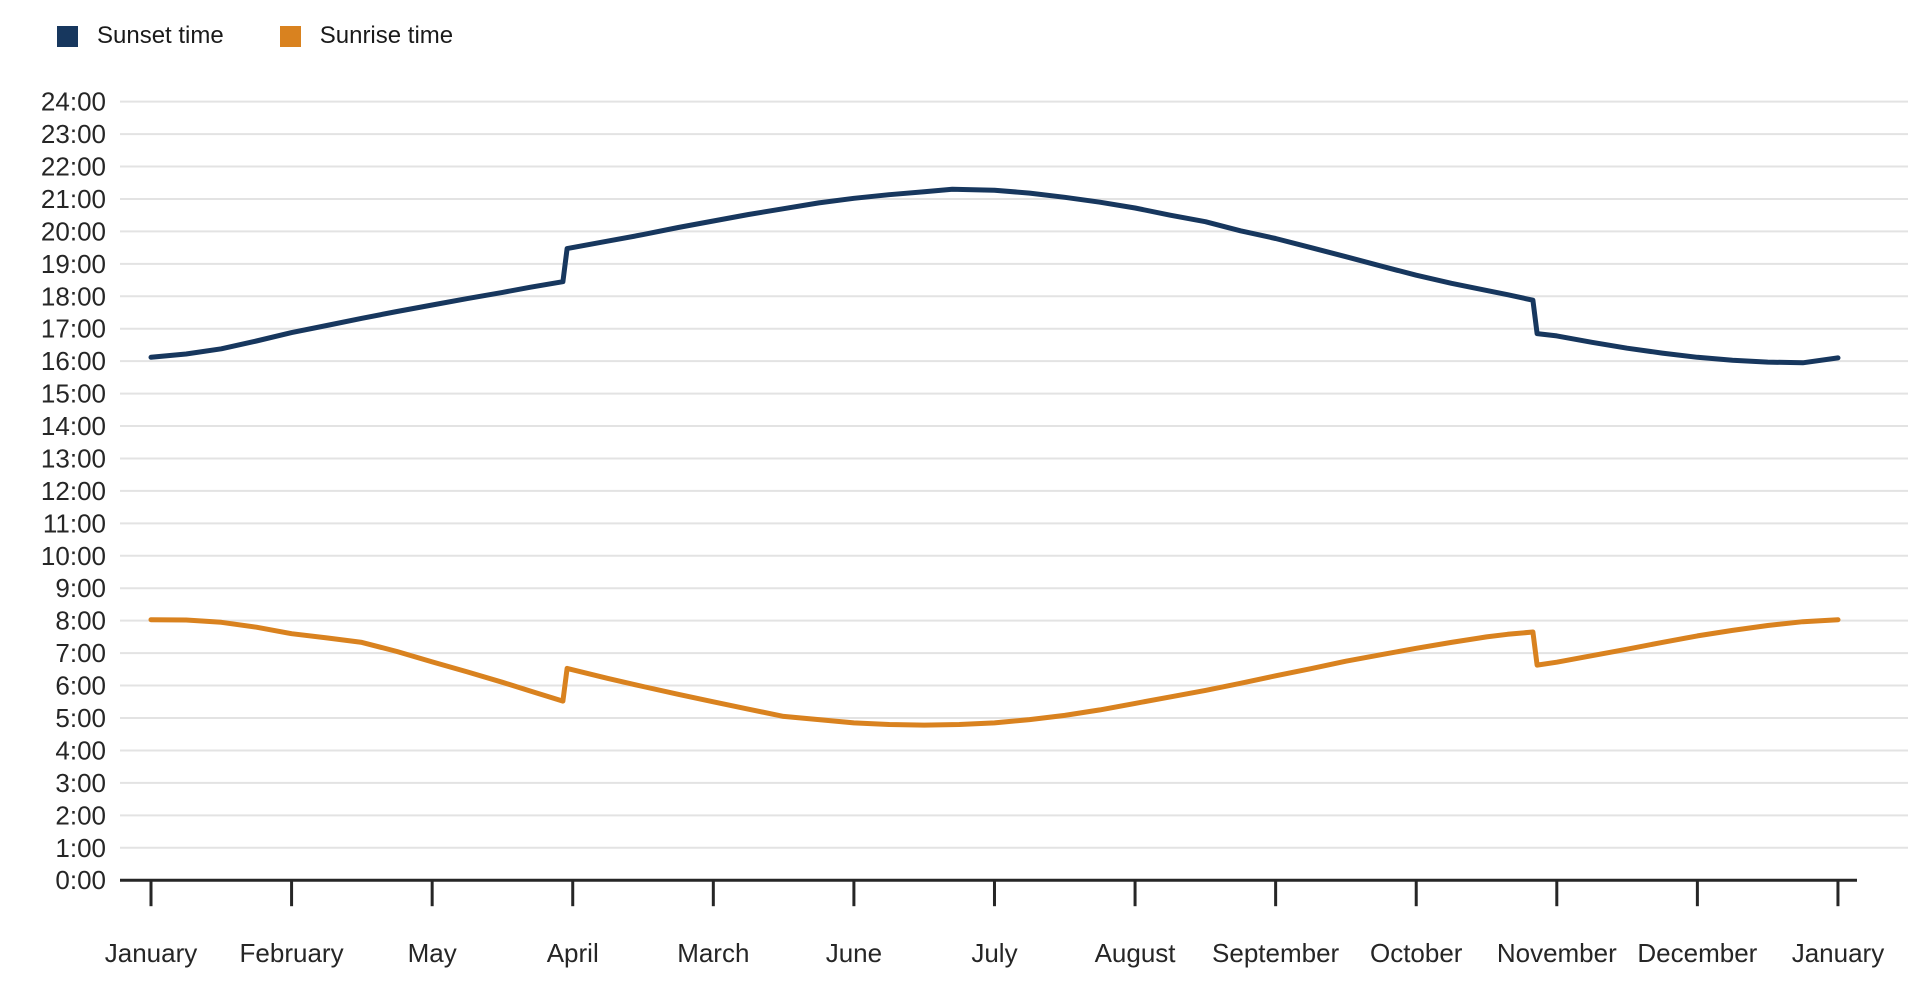  Describe the element at coordinates (80, 750) in the screenshot. I see `y-axis-label: 4:00` at that location.